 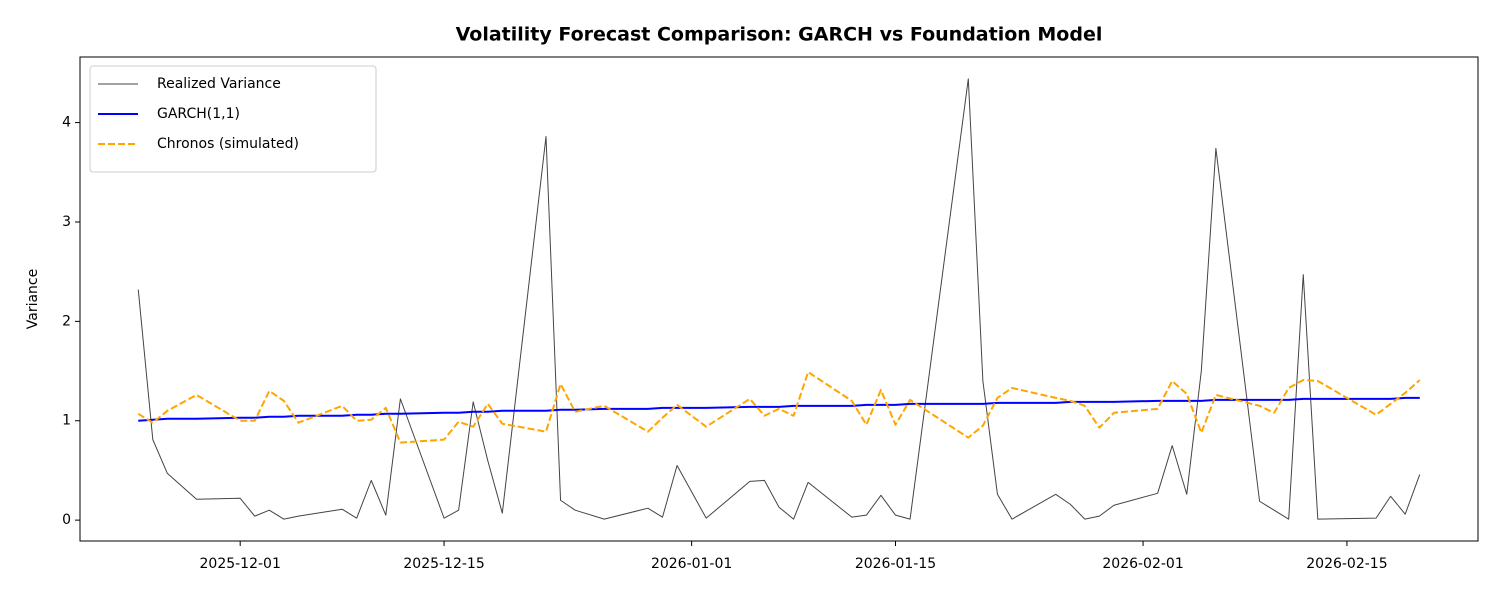 I want to click on y-tick-label: 2, so click(x=66, y=321).